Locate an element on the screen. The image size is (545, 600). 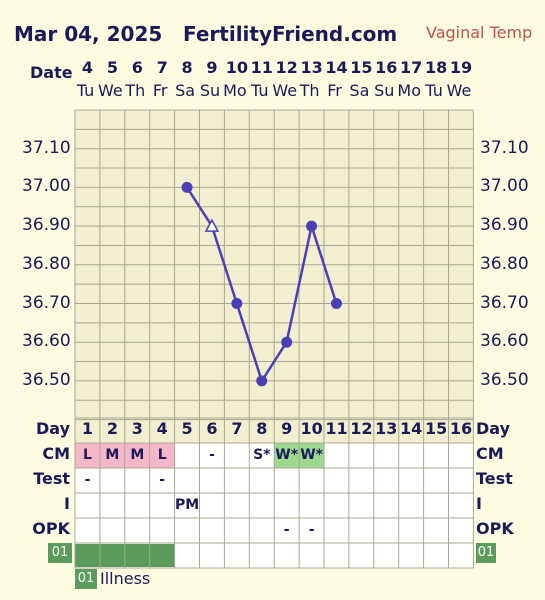
cm-row-label: CM is located at coordinates (56, 453).